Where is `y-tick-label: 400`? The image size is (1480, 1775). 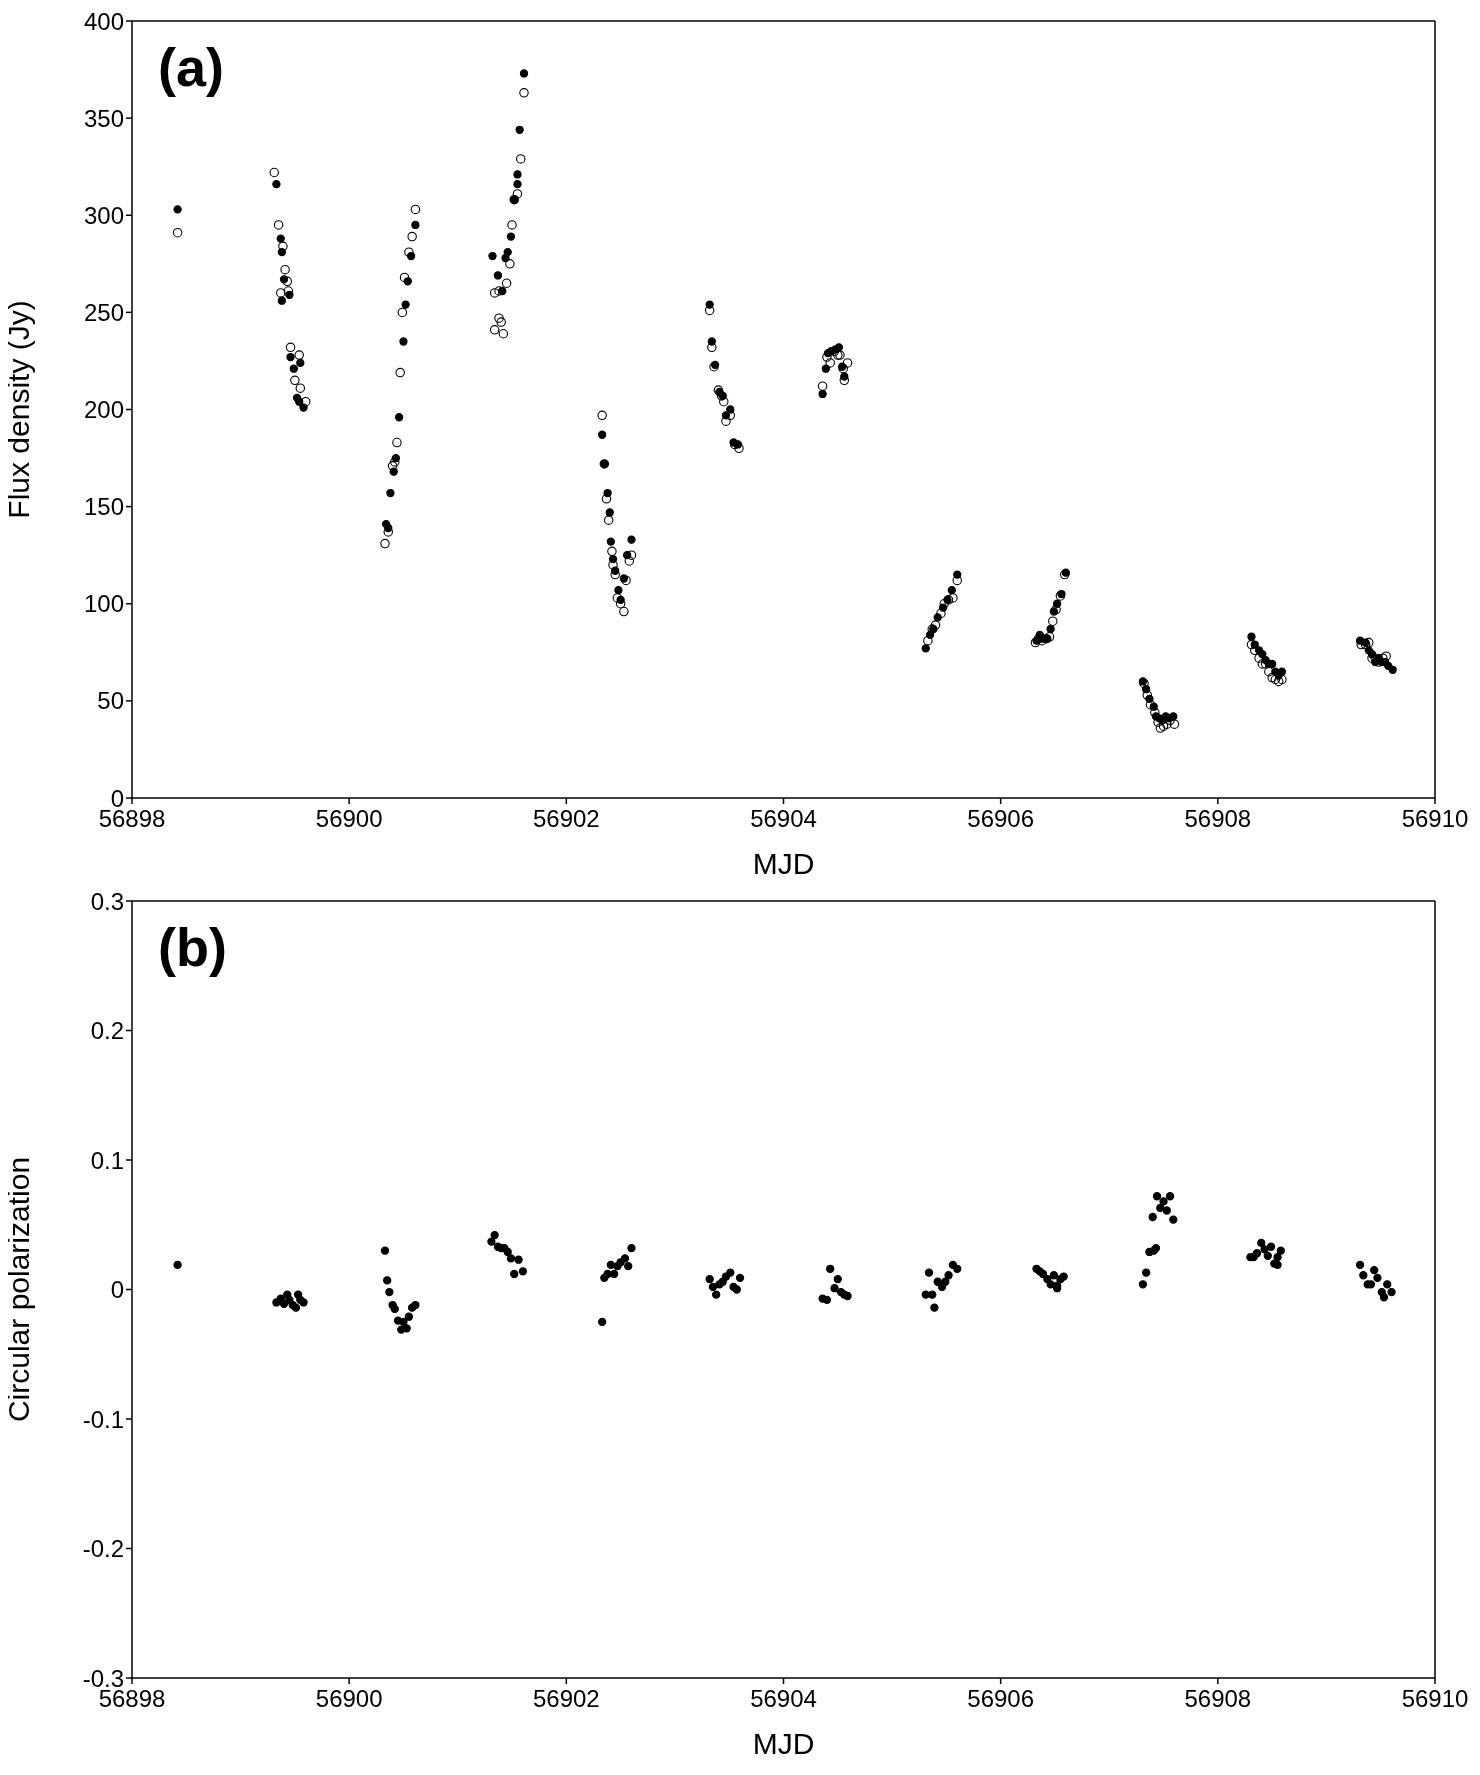
y-tick-label: 400 is located at coordinates (103, 21).